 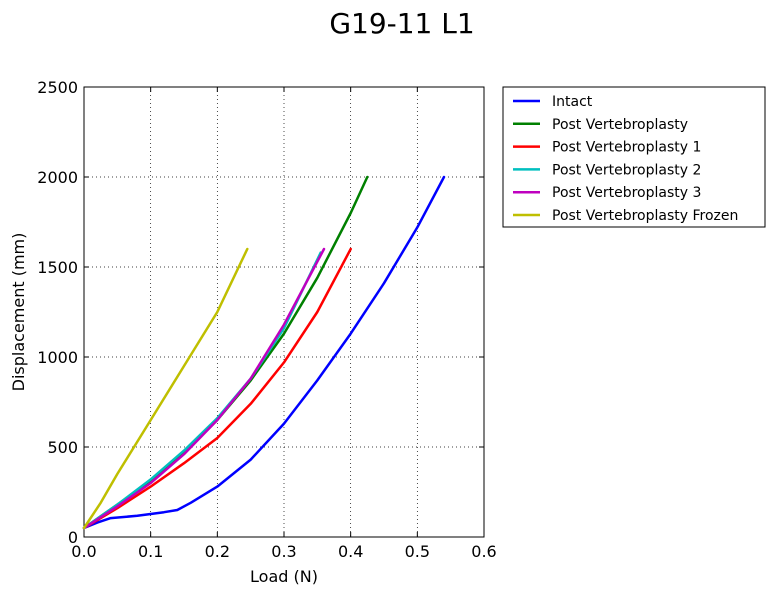 What do you see at coordinates (417, 551) in the screenshot?
I see `x-tick-label: 0.5` at bounding box center [417, 551].